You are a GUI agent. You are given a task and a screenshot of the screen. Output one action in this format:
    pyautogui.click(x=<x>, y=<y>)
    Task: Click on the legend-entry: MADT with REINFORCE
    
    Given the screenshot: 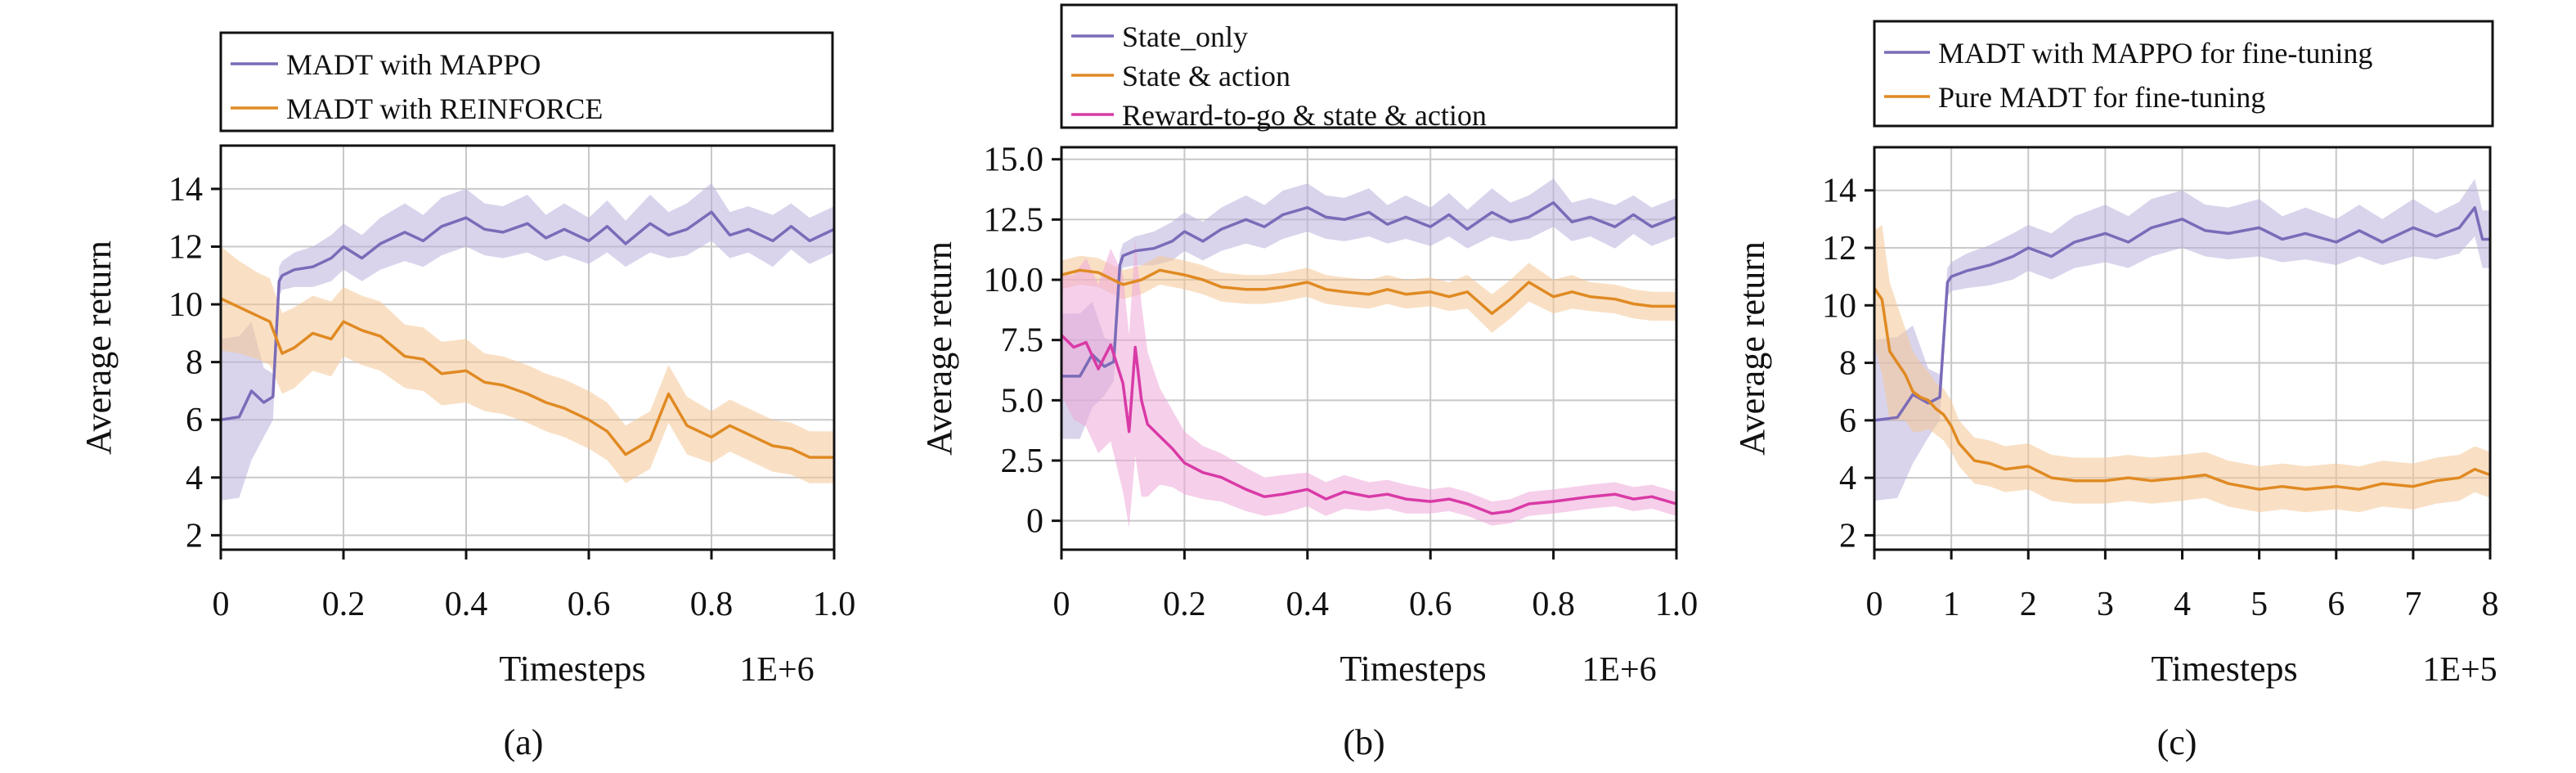 What is the action you would take?
    pyautogui.click(x=444, y=109)
    